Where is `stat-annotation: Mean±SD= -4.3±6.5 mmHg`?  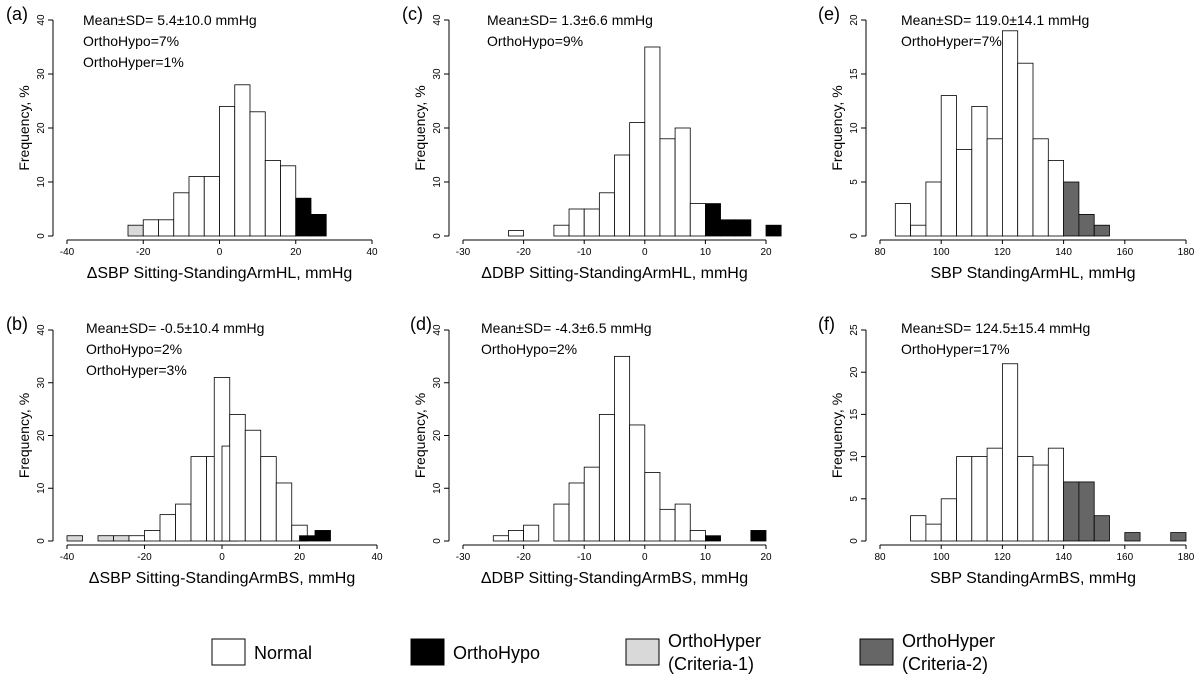
stat-annotation: Mean±SD= -4.3±6.5 mmHg is located at coordinates (566, 328).